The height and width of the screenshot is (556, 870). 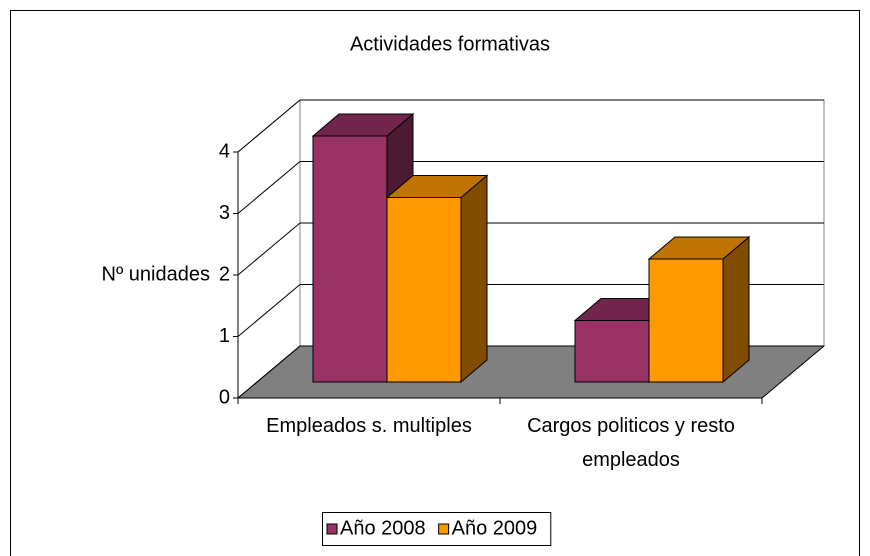 What do you see at coordinates (156, 274) in the screenshot?
I see `y-axis-label: Nº unidades` at bounding box center [156, 274].